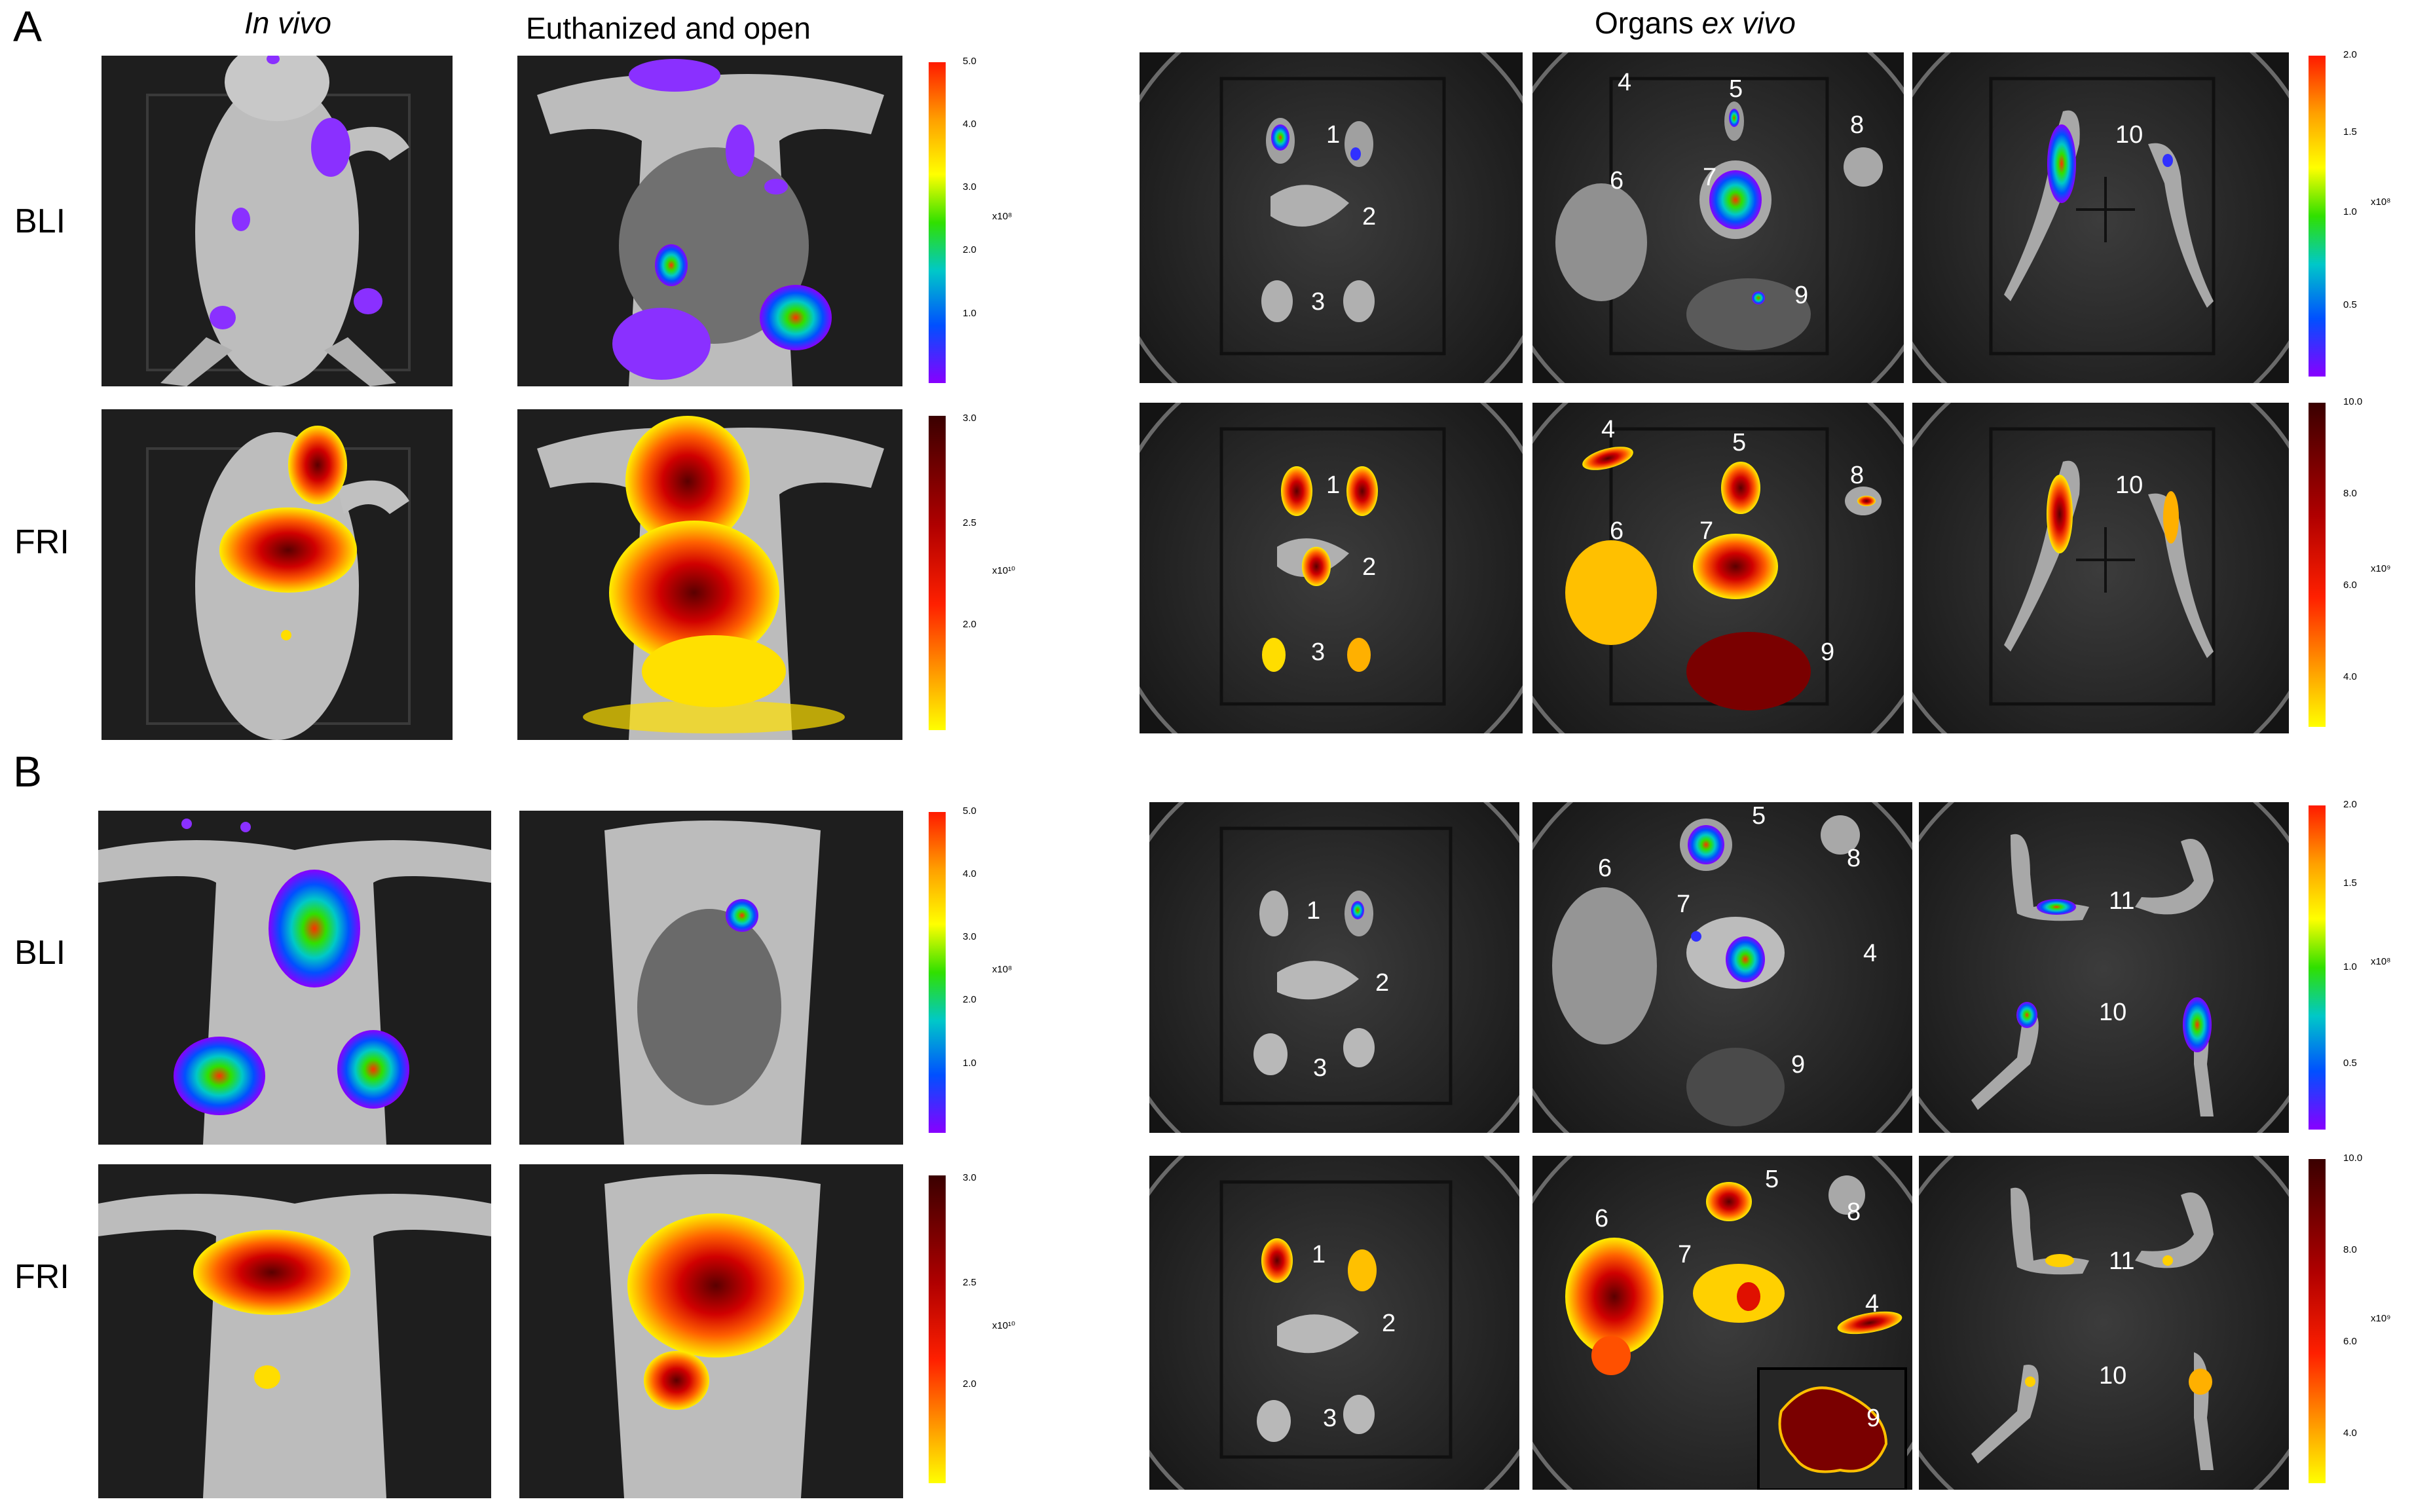 The height and width of the screenshot is (1512, 2412). What do you see at coordinates (40, 221) in the screenshot?
I see `row-label-a-bli: BLI` at bounding box center [40, 221].